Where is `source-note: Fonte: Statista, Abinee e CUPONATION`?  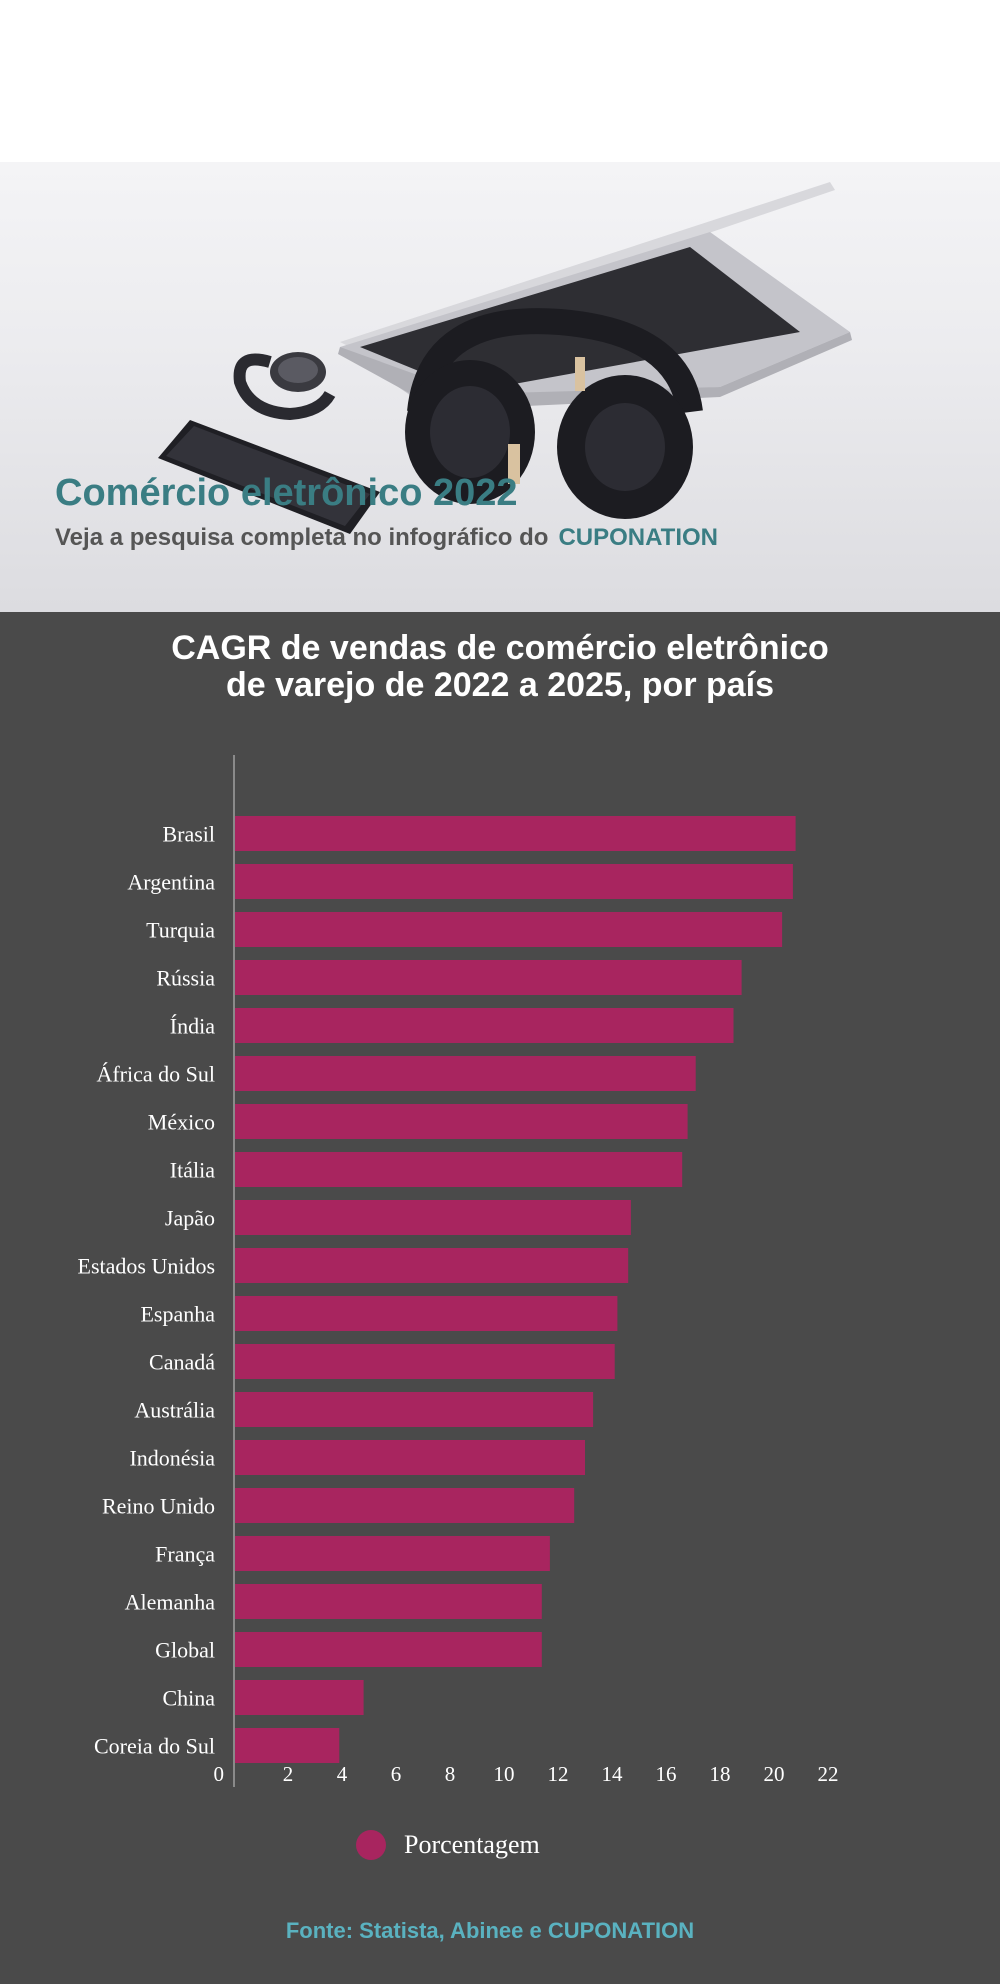
source-note: Fonte: Statista, Abinee e CUPONATION is located at coordinates (490, 1930).